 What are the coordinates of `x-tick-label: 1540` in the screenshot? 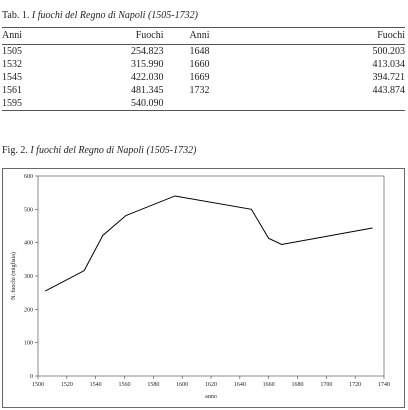 It's located at (96, 385).